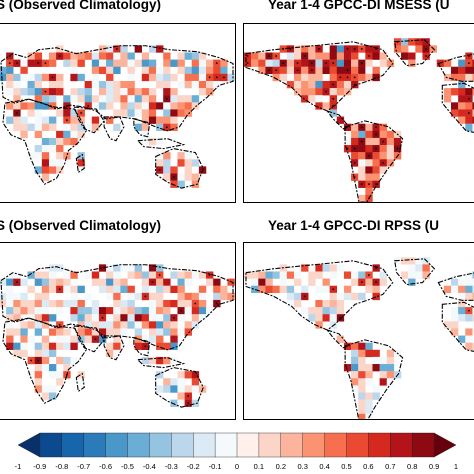  Describe the element at coordinates (171, 466) in the screenshot. I see `colorbar-tick-label: -0.3` at that location.